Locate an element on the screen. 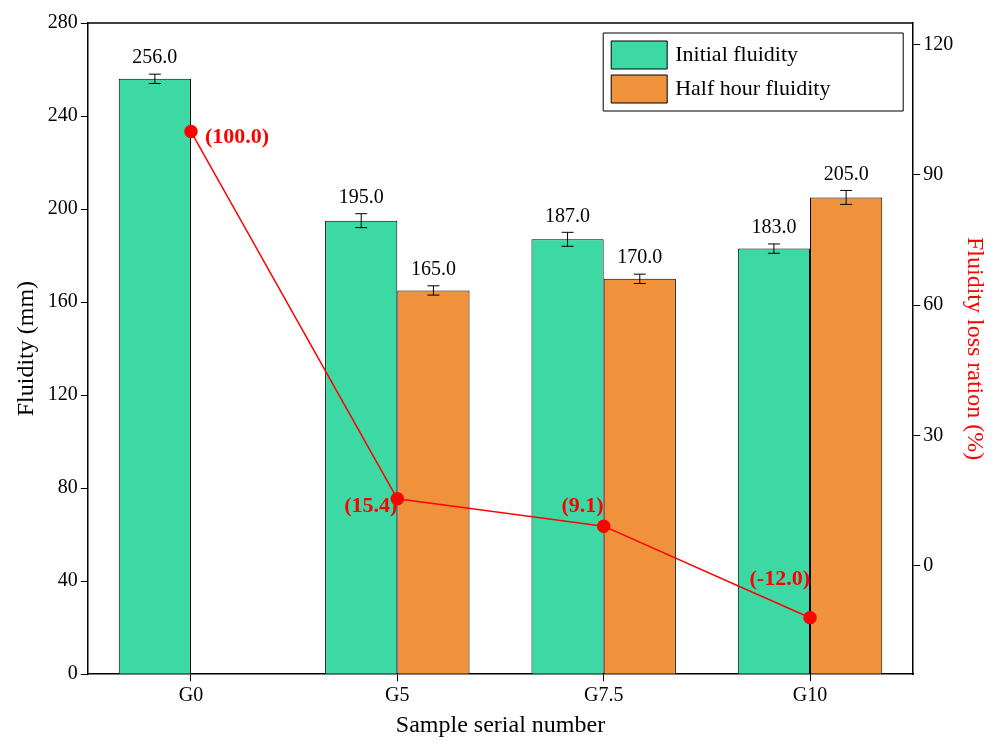 This screenshot has width=1006, height=749. x-tick-label: G7.5 is located at coordinates (603, 694).